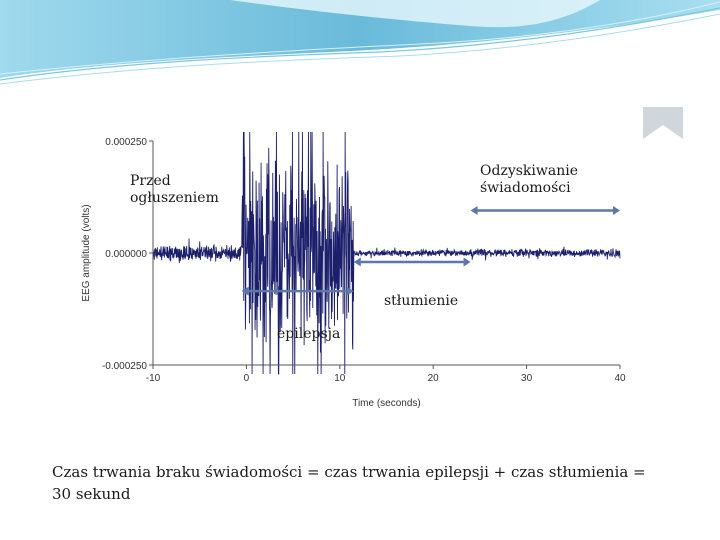 This screenshot has height=540, width=720. I want to click on label-suppression: stłumienie, so click(421, 301).